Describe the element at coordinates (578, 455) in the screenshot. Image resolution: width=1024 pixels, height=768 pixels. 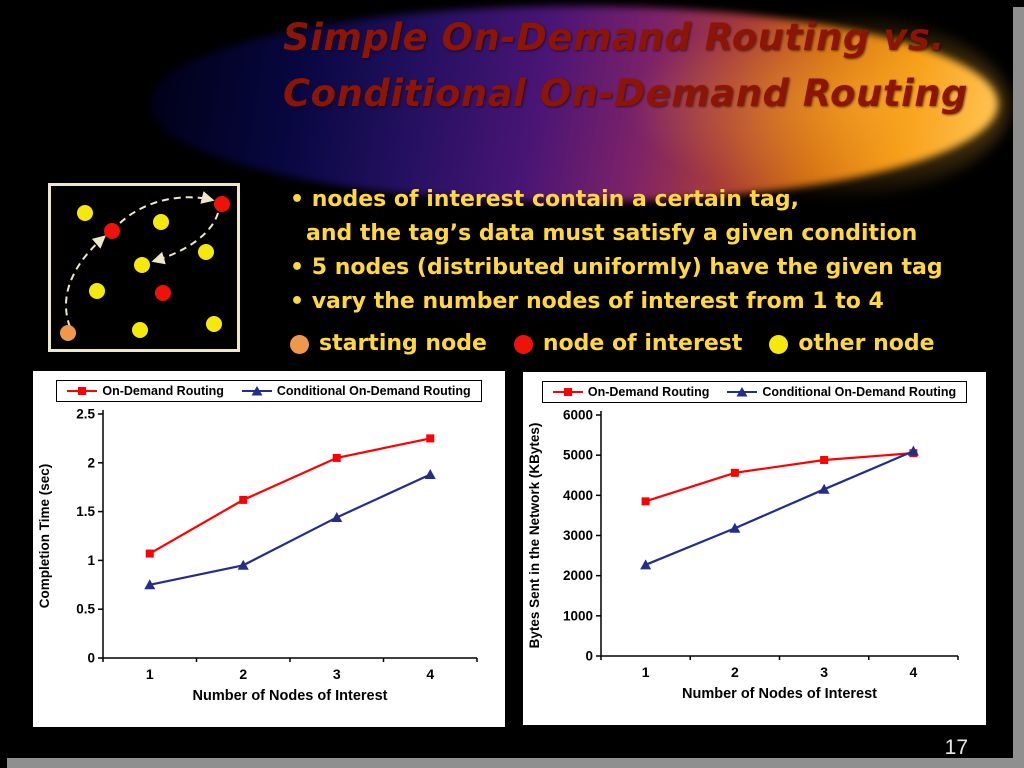
I see `svg-text: 5000` at that location.